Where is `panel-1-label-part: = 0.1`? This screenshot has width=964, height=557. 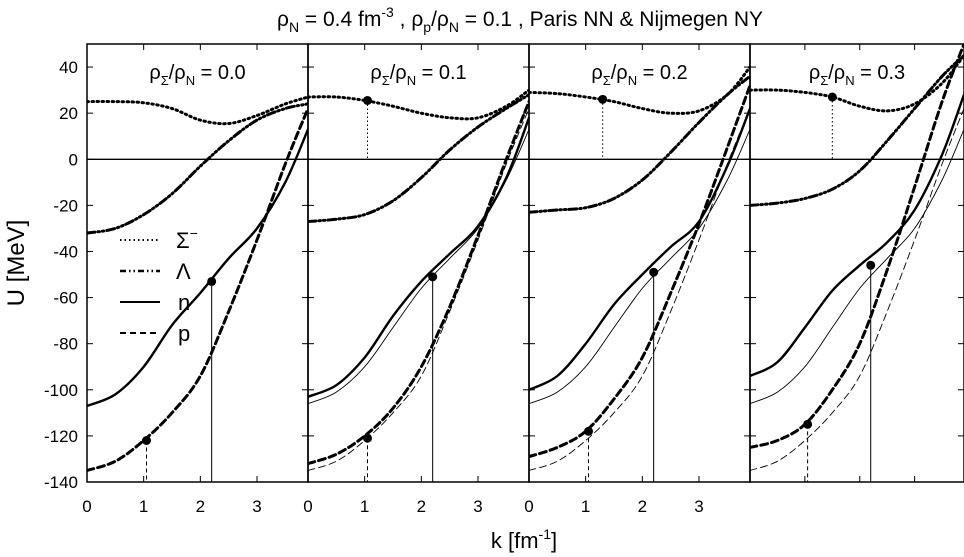 panel-1-label-part: = 0.1 is located at coordinates (441, 73).